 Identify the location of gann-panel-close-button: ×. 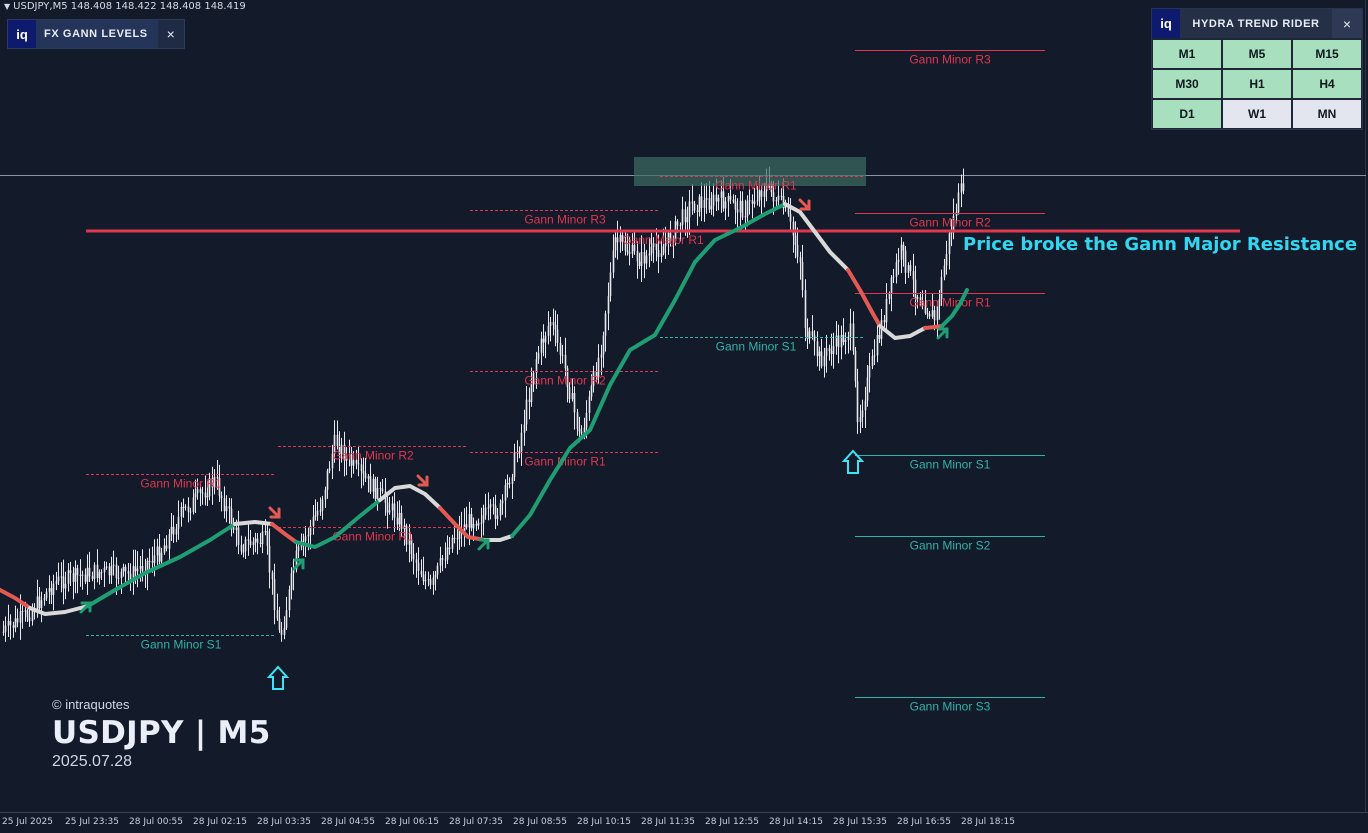
(170, 34).